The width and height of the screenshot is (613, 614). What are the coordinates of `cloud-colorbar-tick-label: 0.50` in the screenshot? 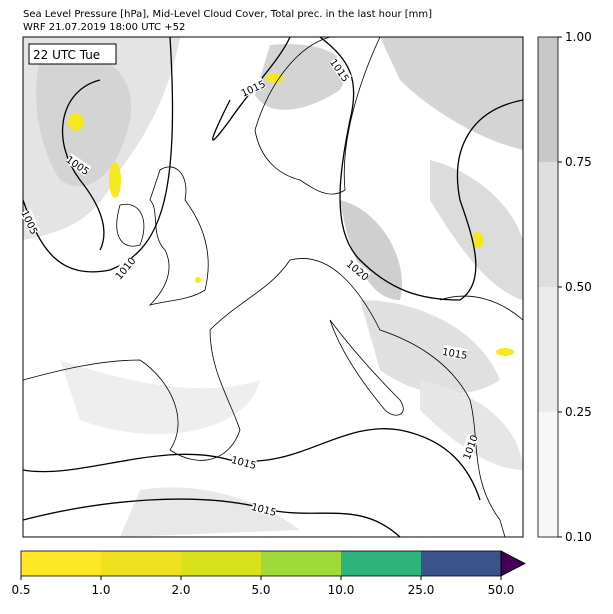 It's located at (578, 287).